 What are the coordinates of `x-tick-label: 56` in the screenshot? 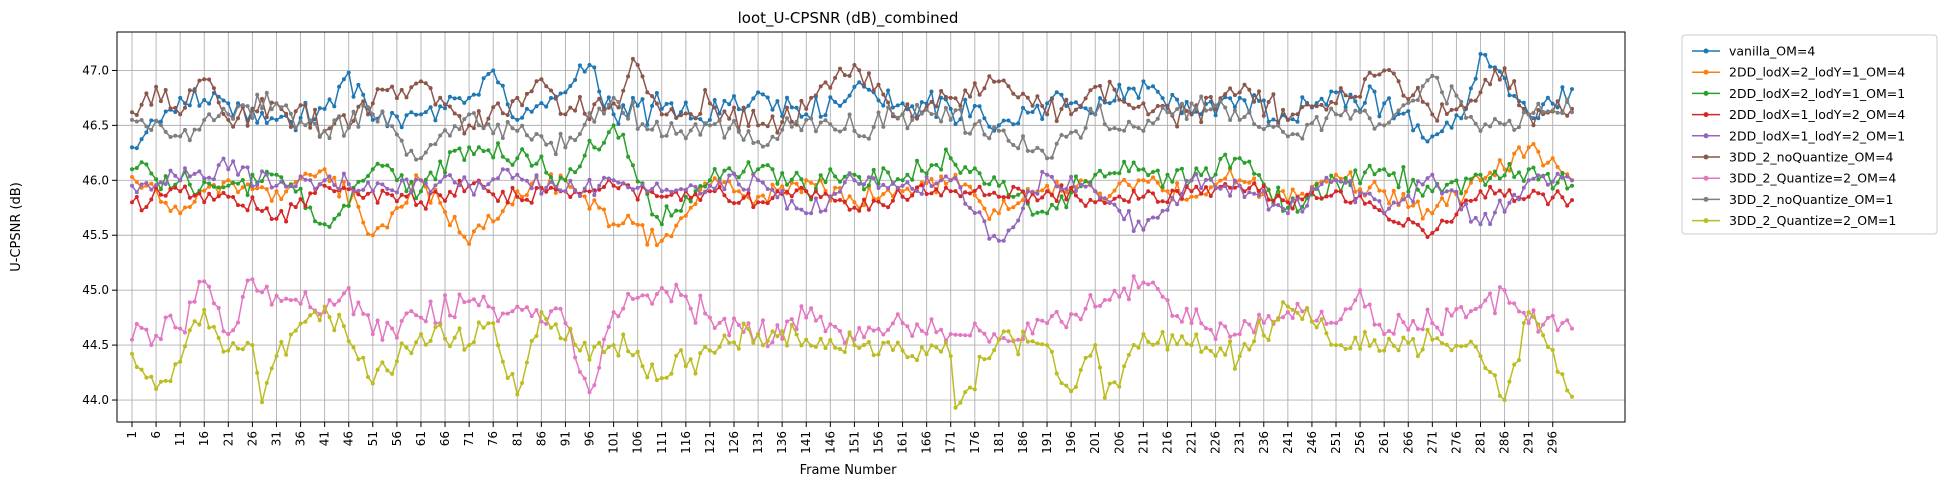 It's located at (397, 438).